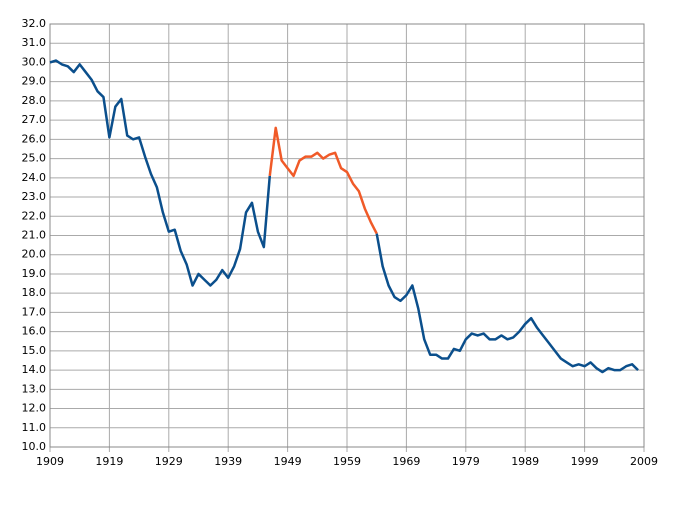  What do you see at coordinates (34, 177) in the screenshot?
I see `y-tick-label: 24.0` at bounding box center [34, 177].